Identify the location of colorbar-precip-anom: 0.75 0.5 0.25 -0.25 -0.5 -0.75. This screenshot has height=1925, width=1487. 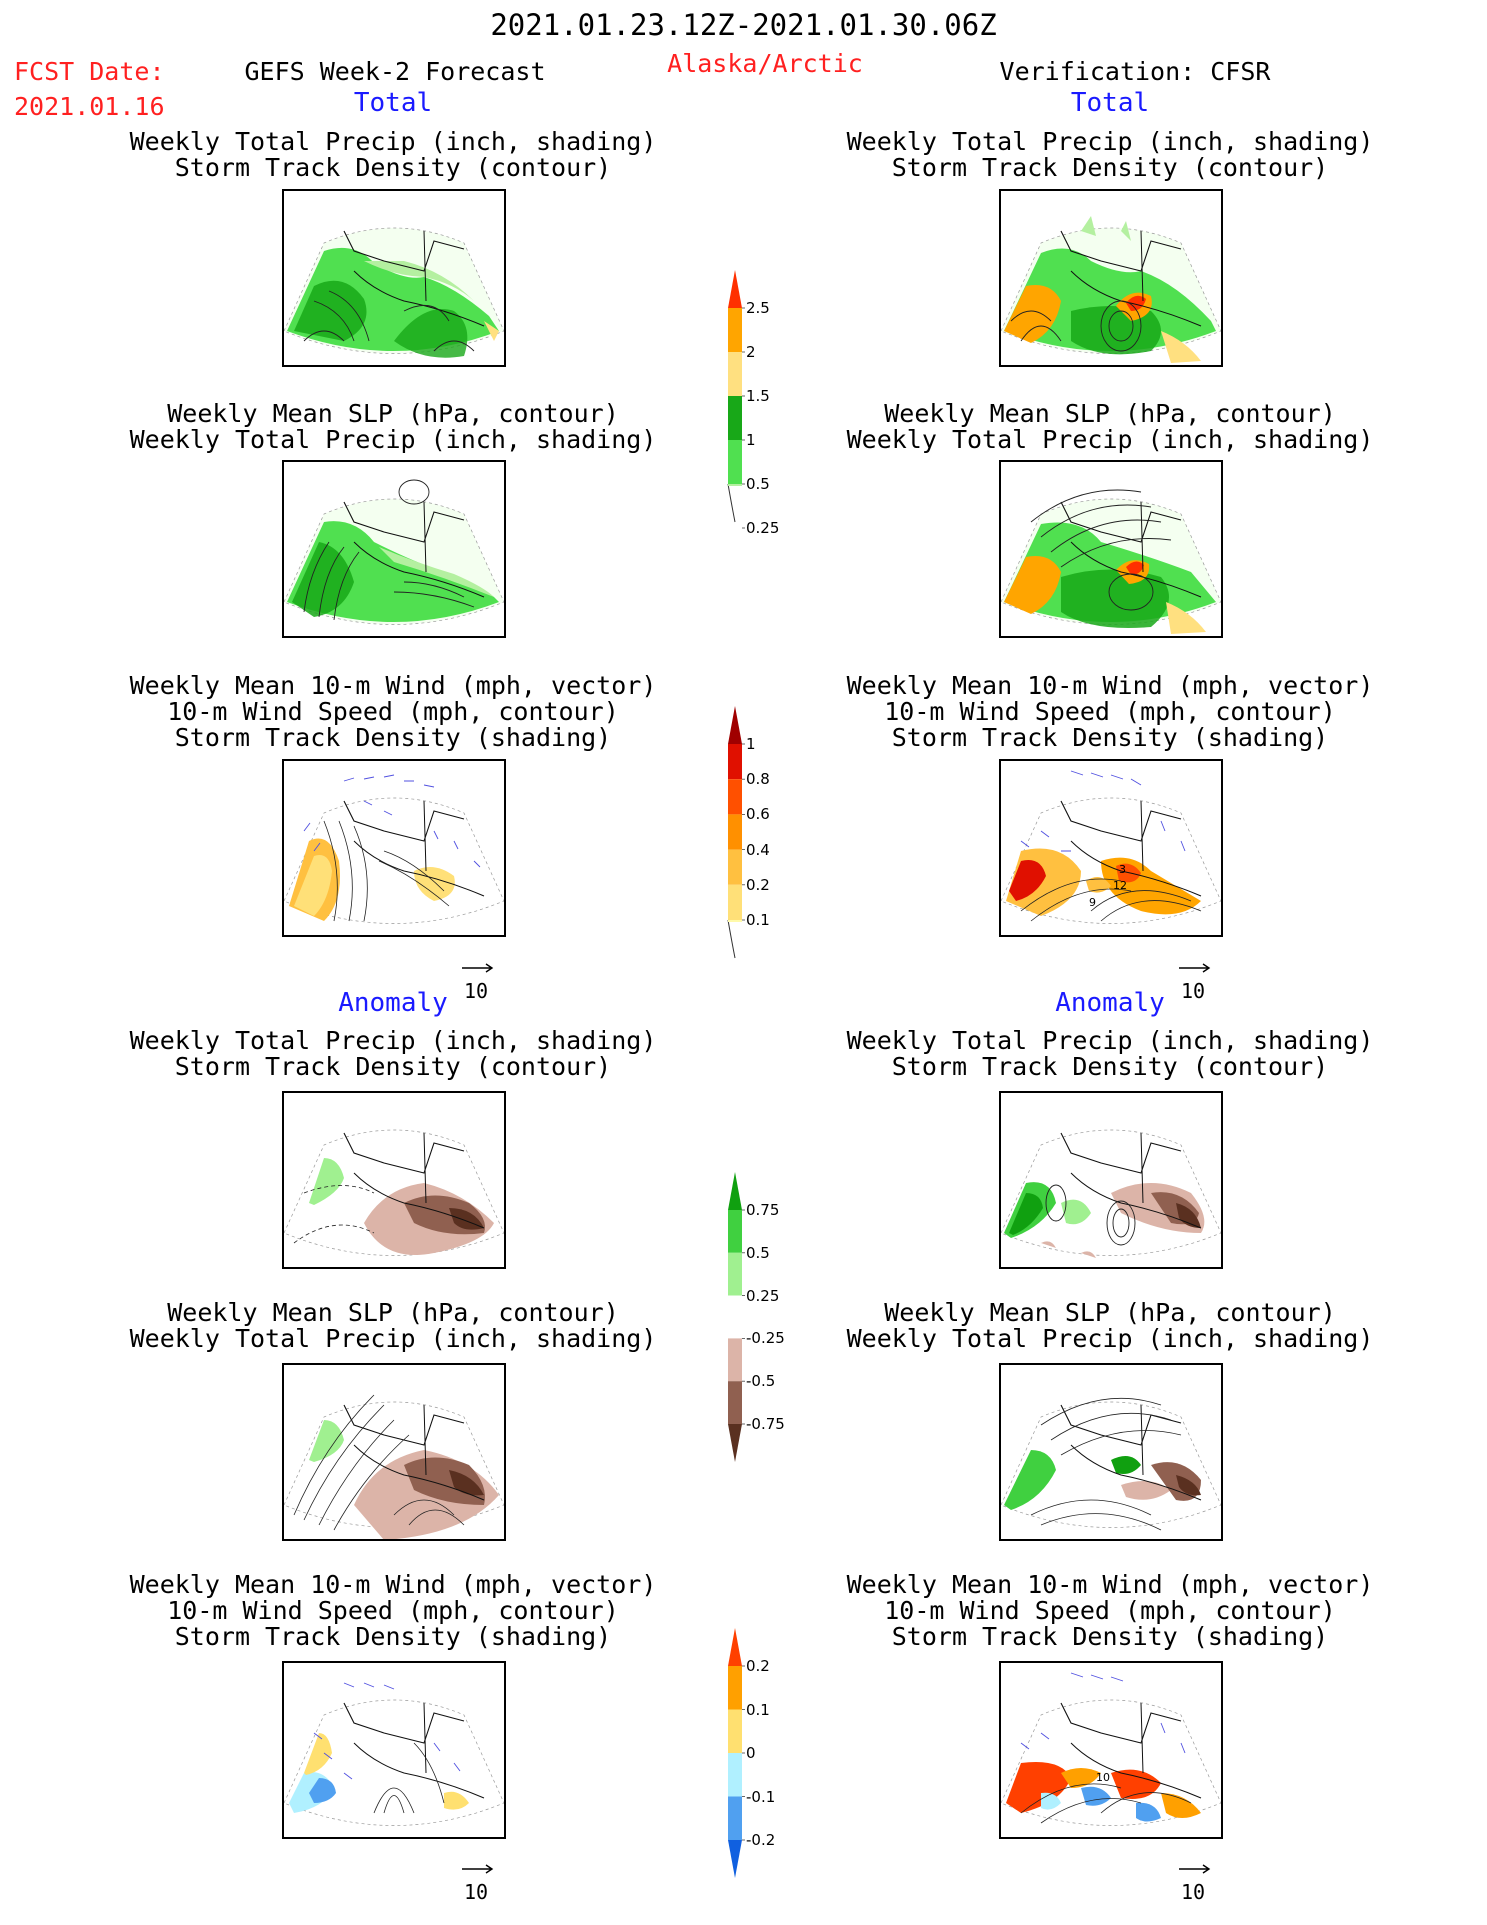
(755, 1317).